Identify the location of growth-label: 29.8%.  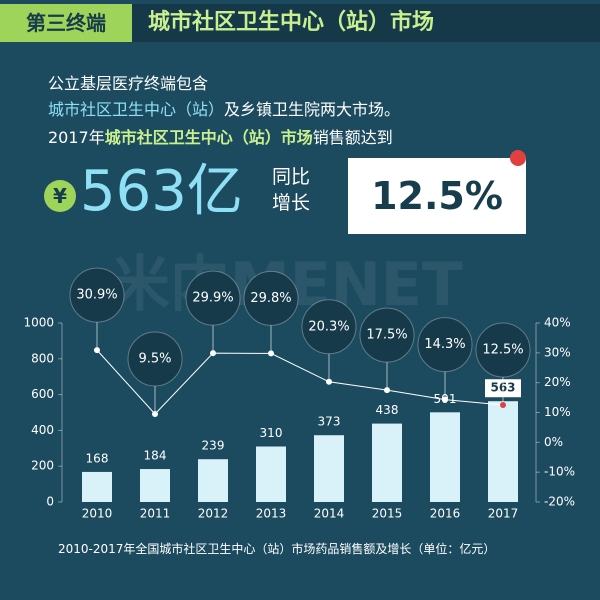
(270, 298).